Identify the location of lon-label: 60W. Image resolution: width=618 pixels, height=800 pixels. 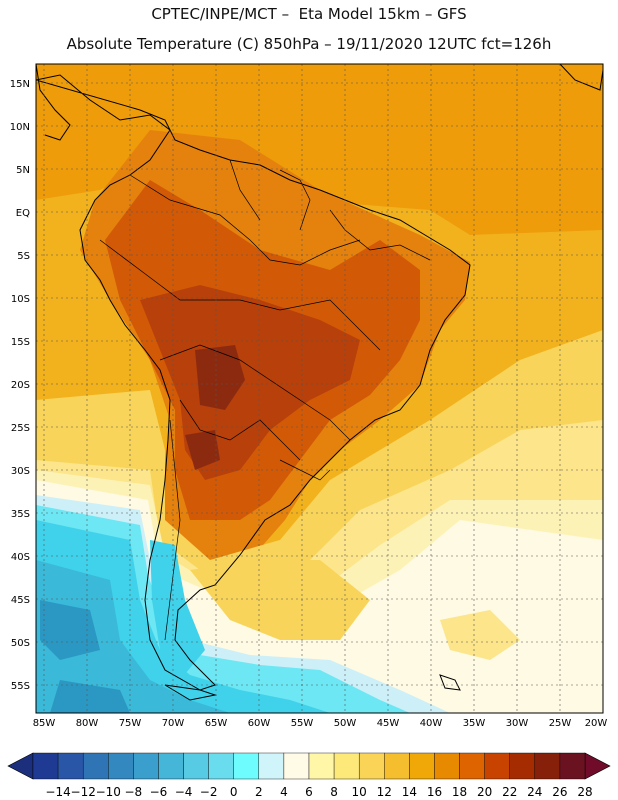
(259, 723).